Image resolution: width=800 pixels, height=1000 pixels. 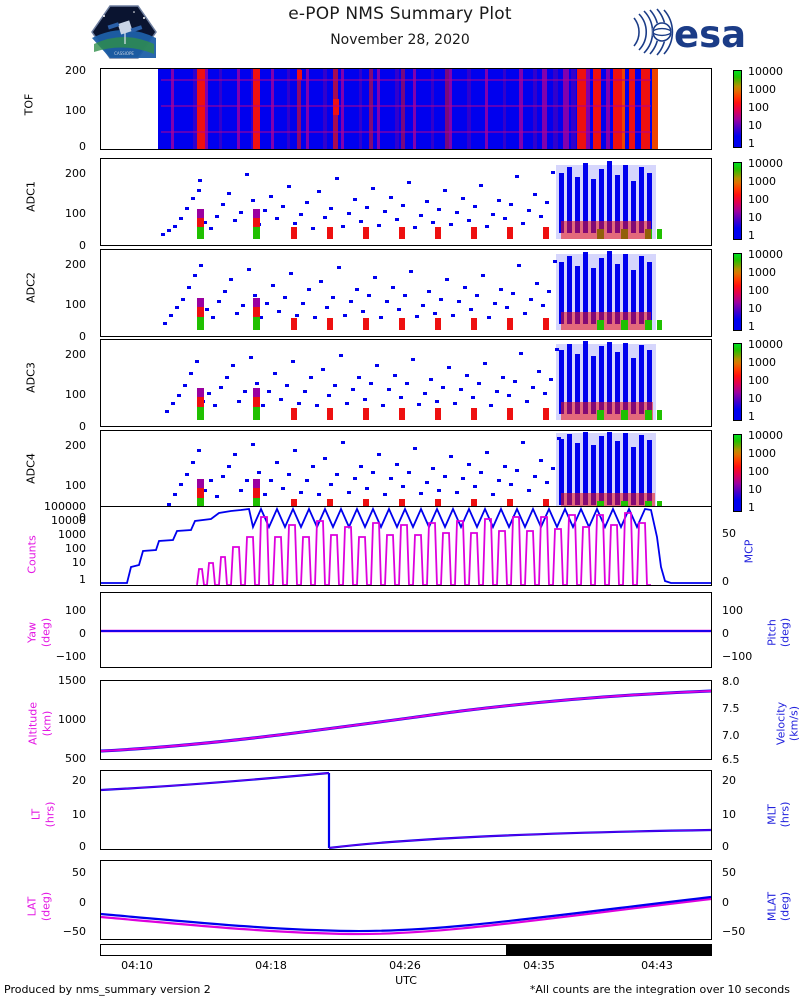 What do you see at coordinates (406, 720) in the screenshot?
I see `plot-area-altitude-velocity` at bounding box center [406, 720].